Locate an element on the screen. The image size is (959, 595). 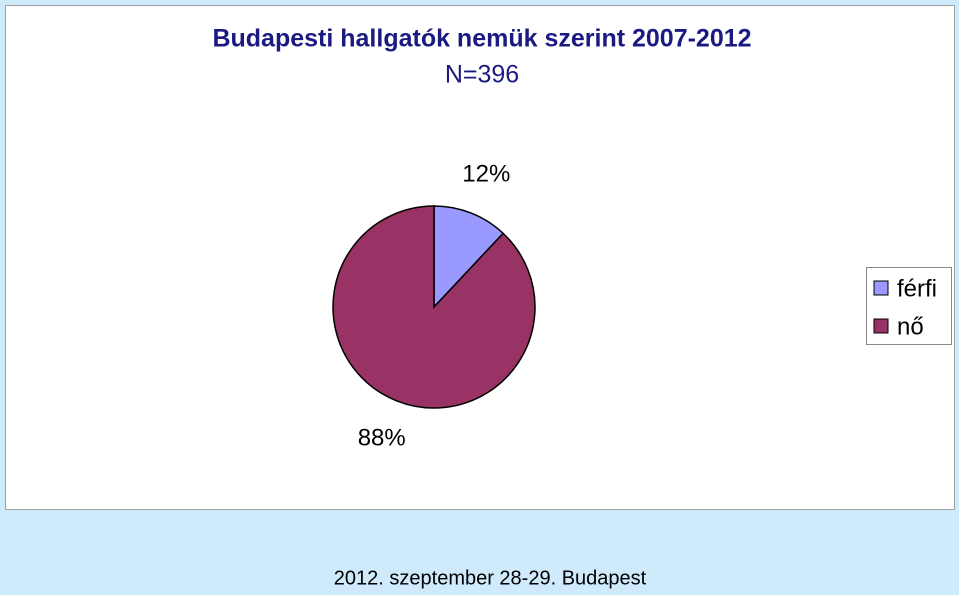
data-label: 88% is located at coordinates (382, 437).